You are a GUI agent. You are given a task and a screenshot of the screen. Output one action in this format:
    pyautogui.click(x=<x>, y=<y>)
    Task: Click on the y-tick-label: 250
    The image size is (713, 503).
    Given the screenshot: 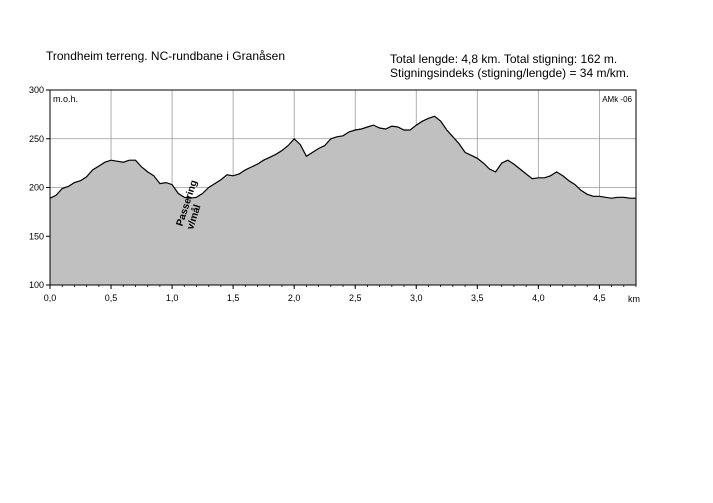 What is the action you would take?
    pyautogui.click(x=36, y=139)
    